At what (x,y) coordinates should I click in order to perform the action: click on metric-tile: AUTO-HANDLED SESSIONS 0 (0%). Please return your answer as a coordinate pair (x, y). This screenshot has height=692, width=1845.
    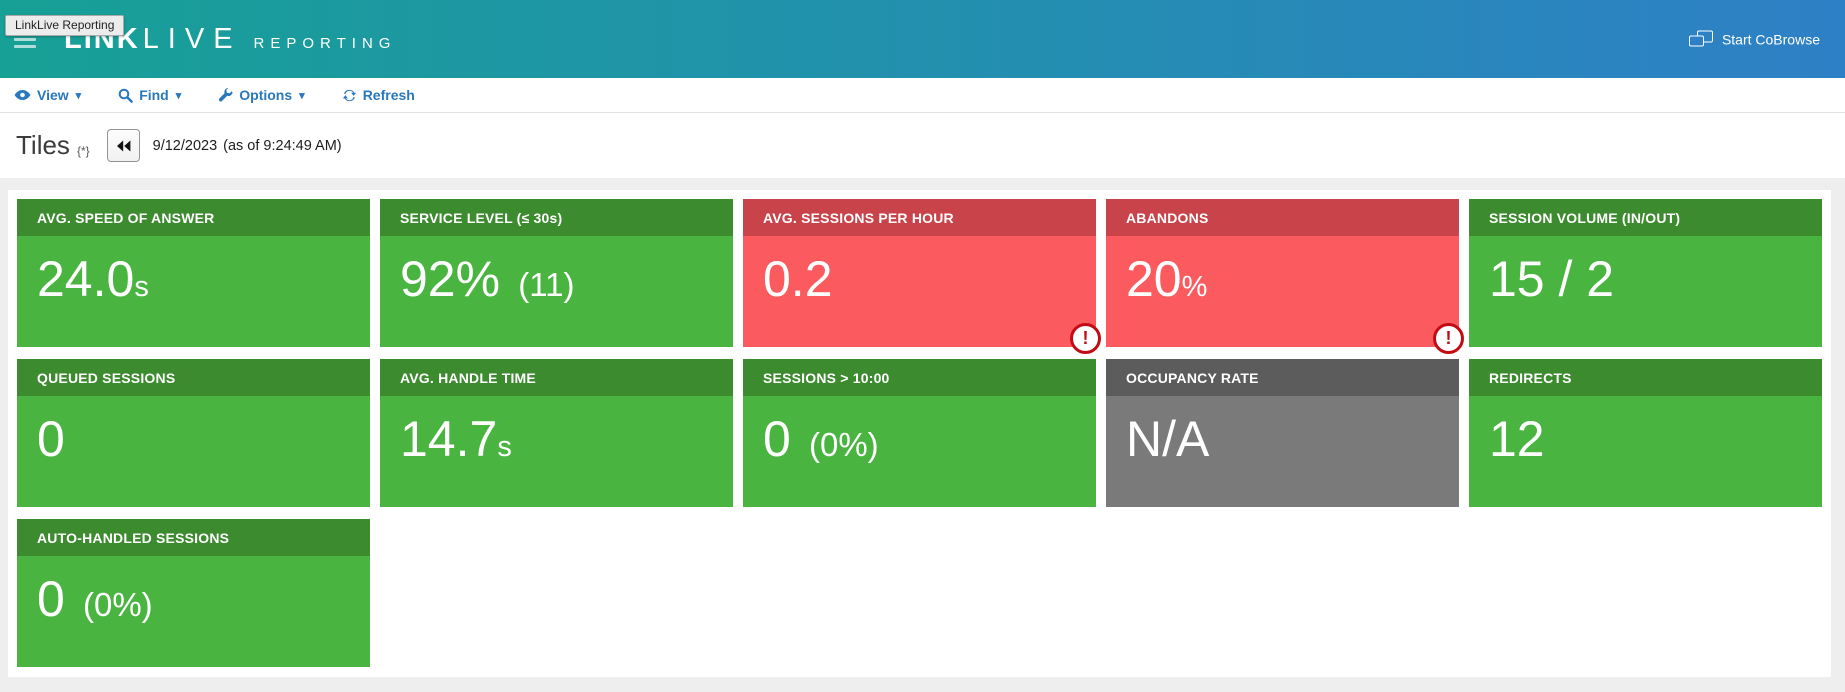
    Looking at the image, I should click on (193, 593).